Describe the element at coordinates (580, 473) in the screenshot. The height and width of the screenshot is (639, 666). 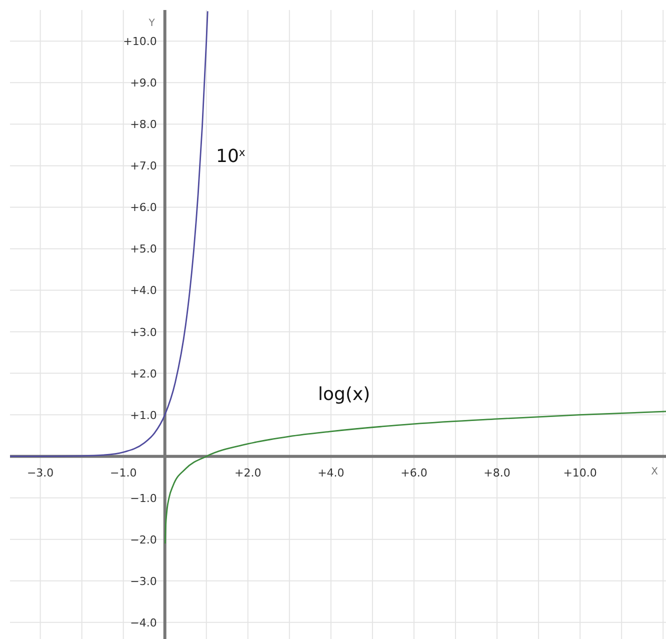
I see `x-tick-label: +10.0` at that location.